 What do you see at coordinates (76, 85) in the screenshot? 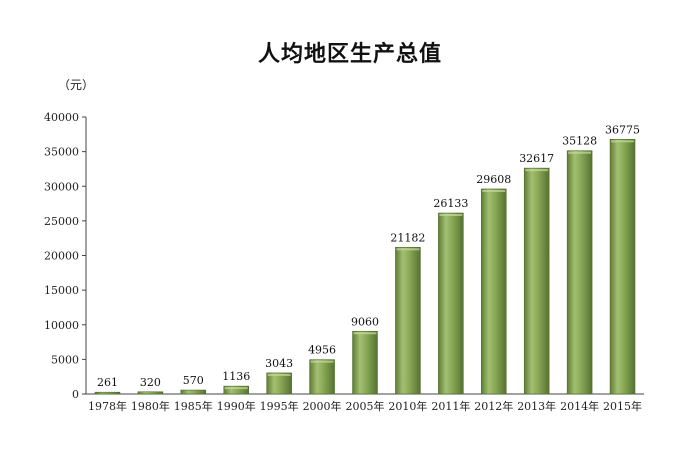
I see `y-axis-unit-label: （元）` at bounding box center [76, 85].